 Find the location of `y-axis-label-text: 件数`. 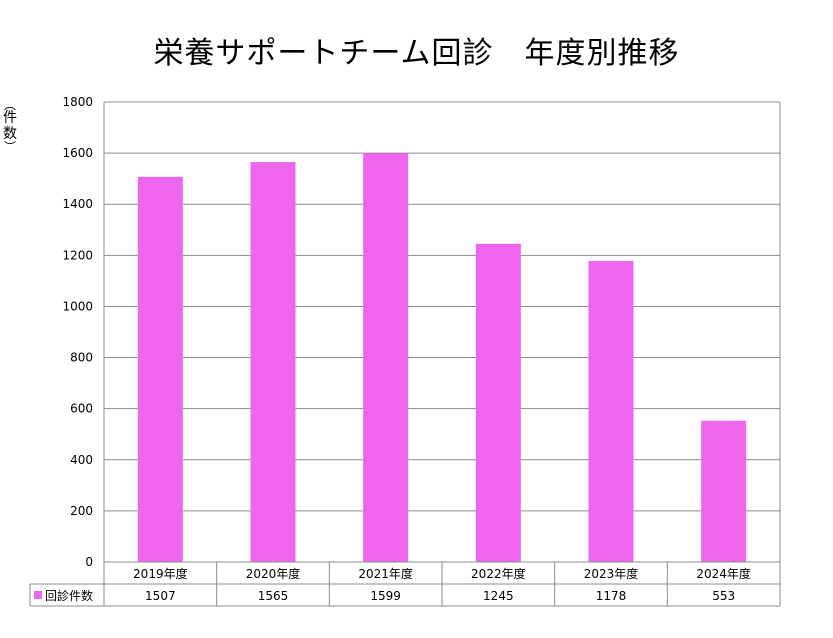

y-axis-label-text: 件数 is located at coordinates (10, 126).